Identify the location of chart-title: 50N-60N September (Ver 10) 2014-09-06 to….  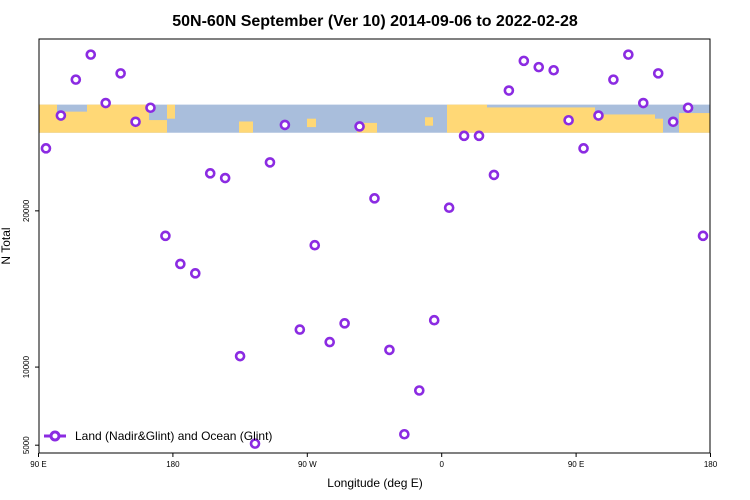
(375, 21).